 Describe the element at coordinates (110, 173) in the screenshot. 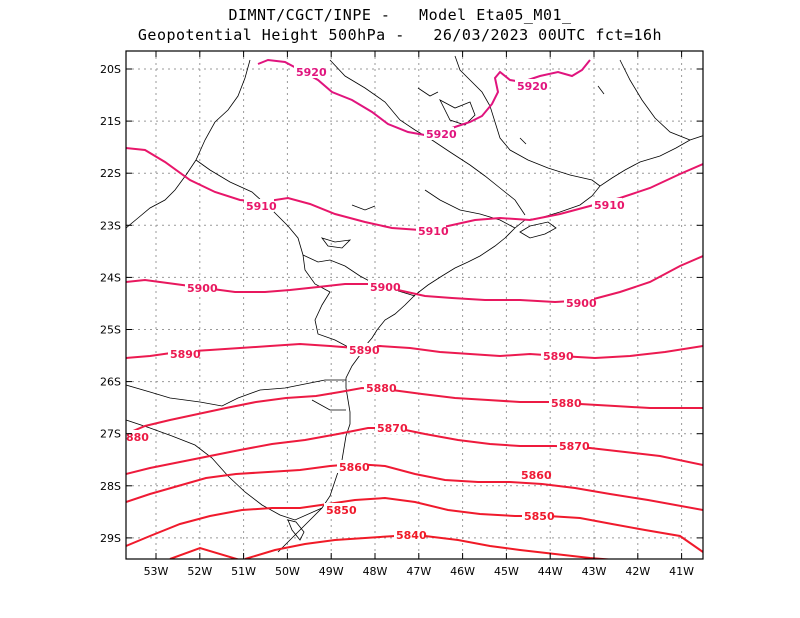

I see `lat-label: 22S` at that location.